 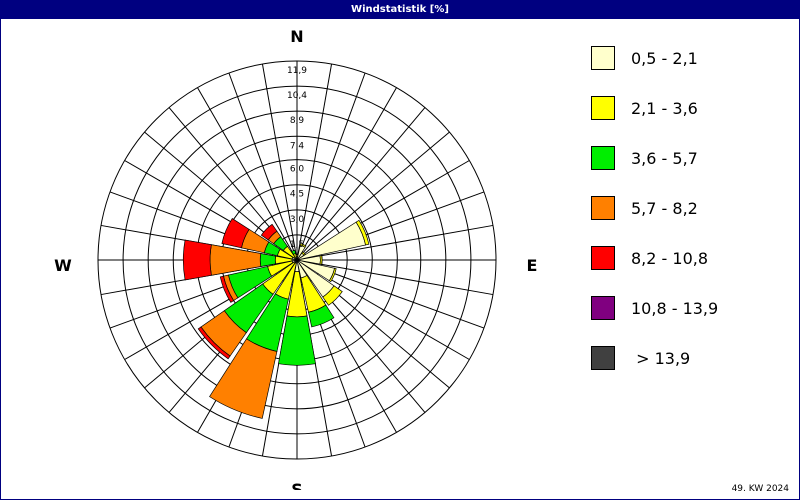 I want to click on legend-label: 2,1 - 3,6, so click(x=664, y=108).